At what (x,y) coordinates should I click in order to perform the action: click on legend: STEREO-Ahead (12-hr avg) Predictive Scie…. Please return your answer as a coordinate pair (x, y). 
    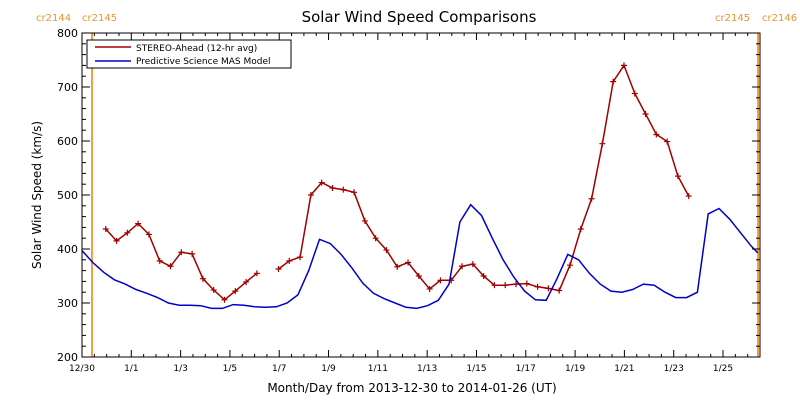
    Looking at the image, I should click on (189, 54).